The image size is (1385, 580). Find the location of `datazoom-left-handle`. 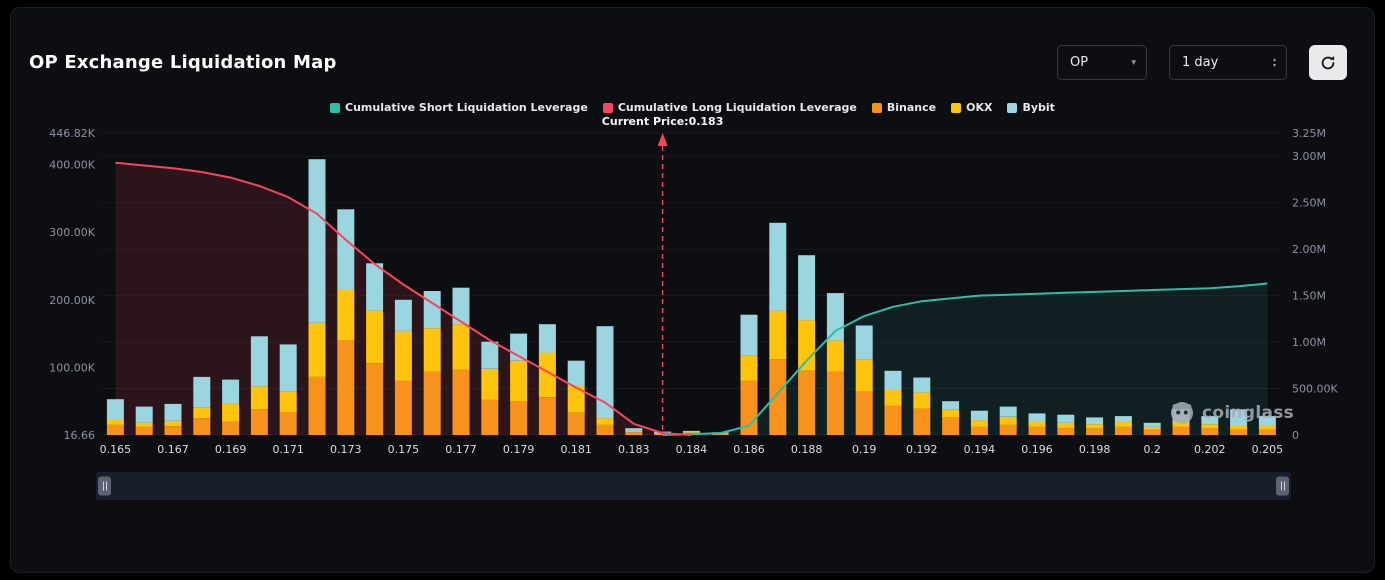

datazoom-left-handle is located at coordinates (104, 486).